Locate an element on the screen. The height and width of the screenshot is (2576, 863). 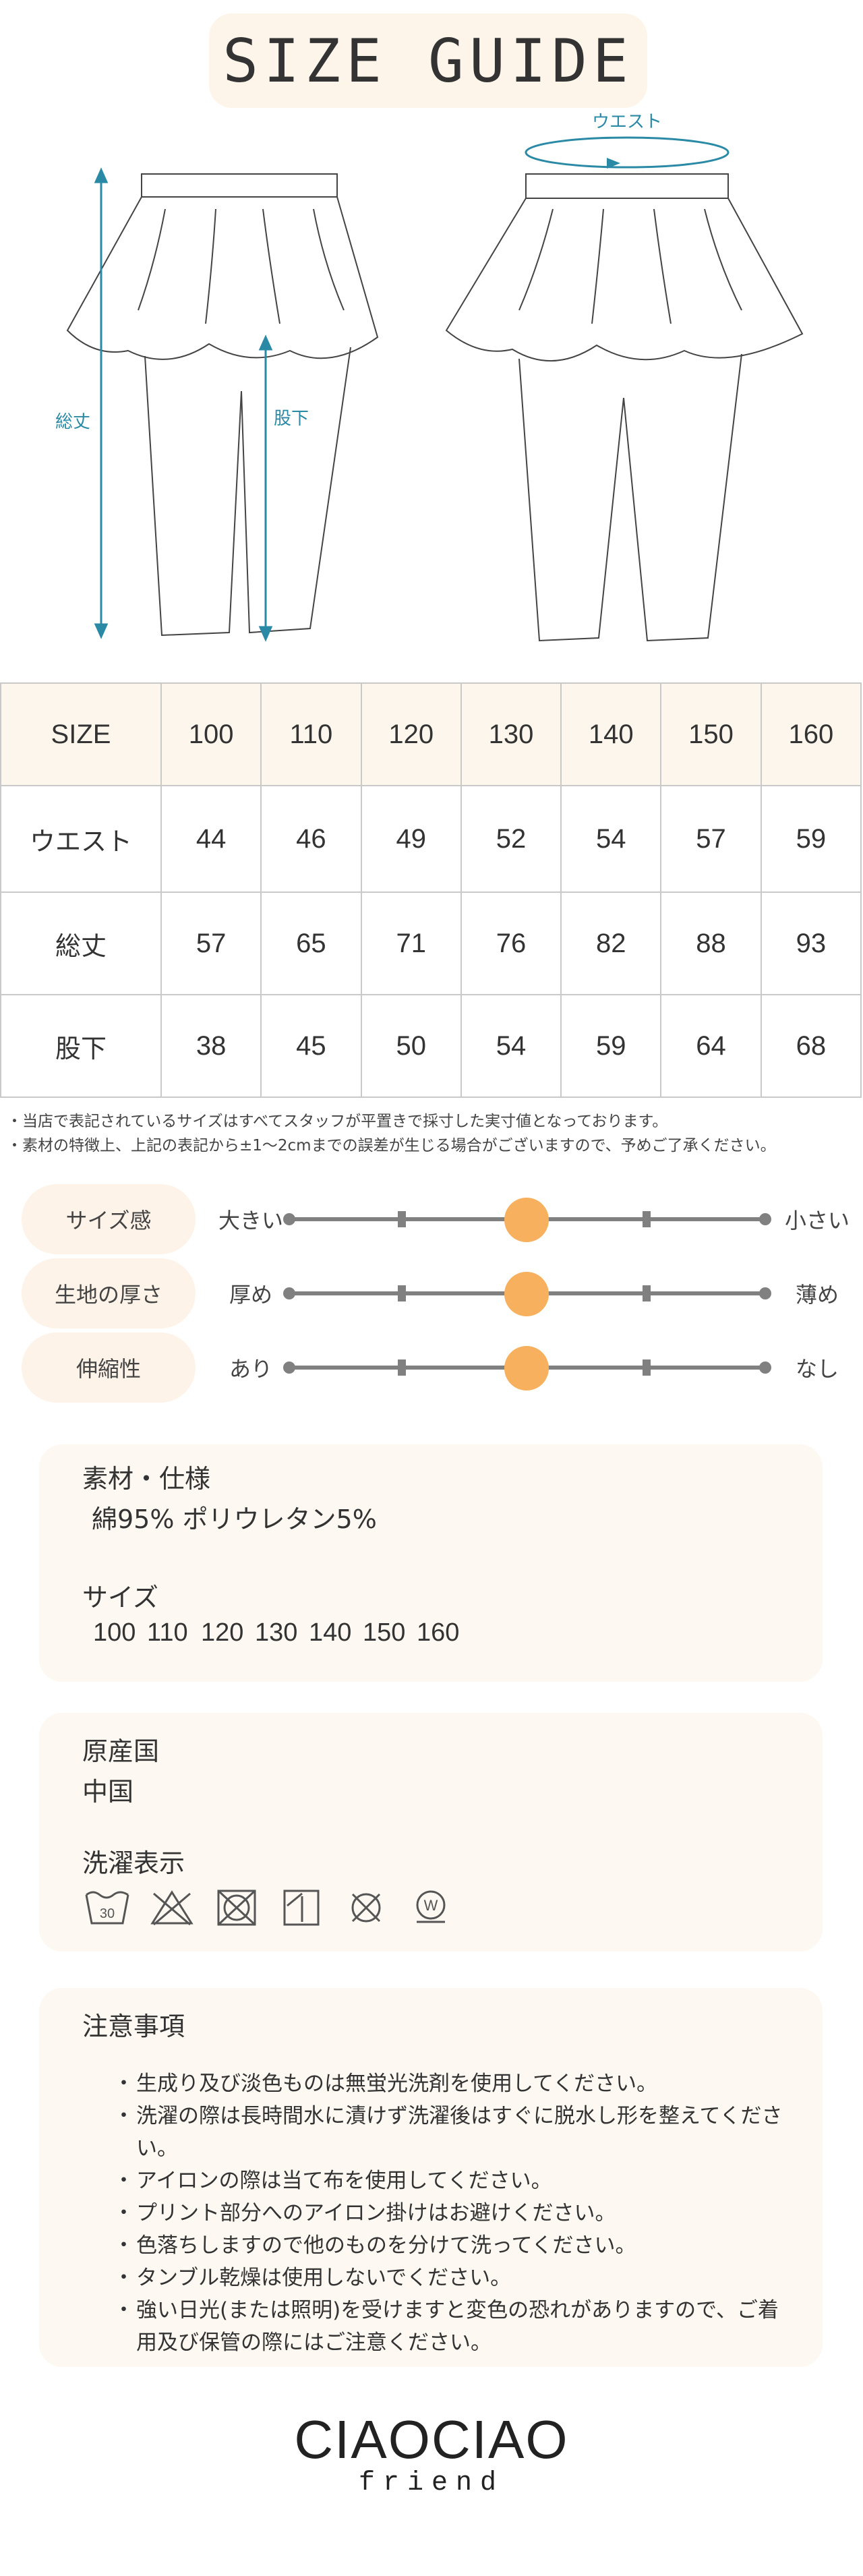
list-item: プリント部分へのアイロン掛けはお避けください。 is located at coordinates (451, 2213).